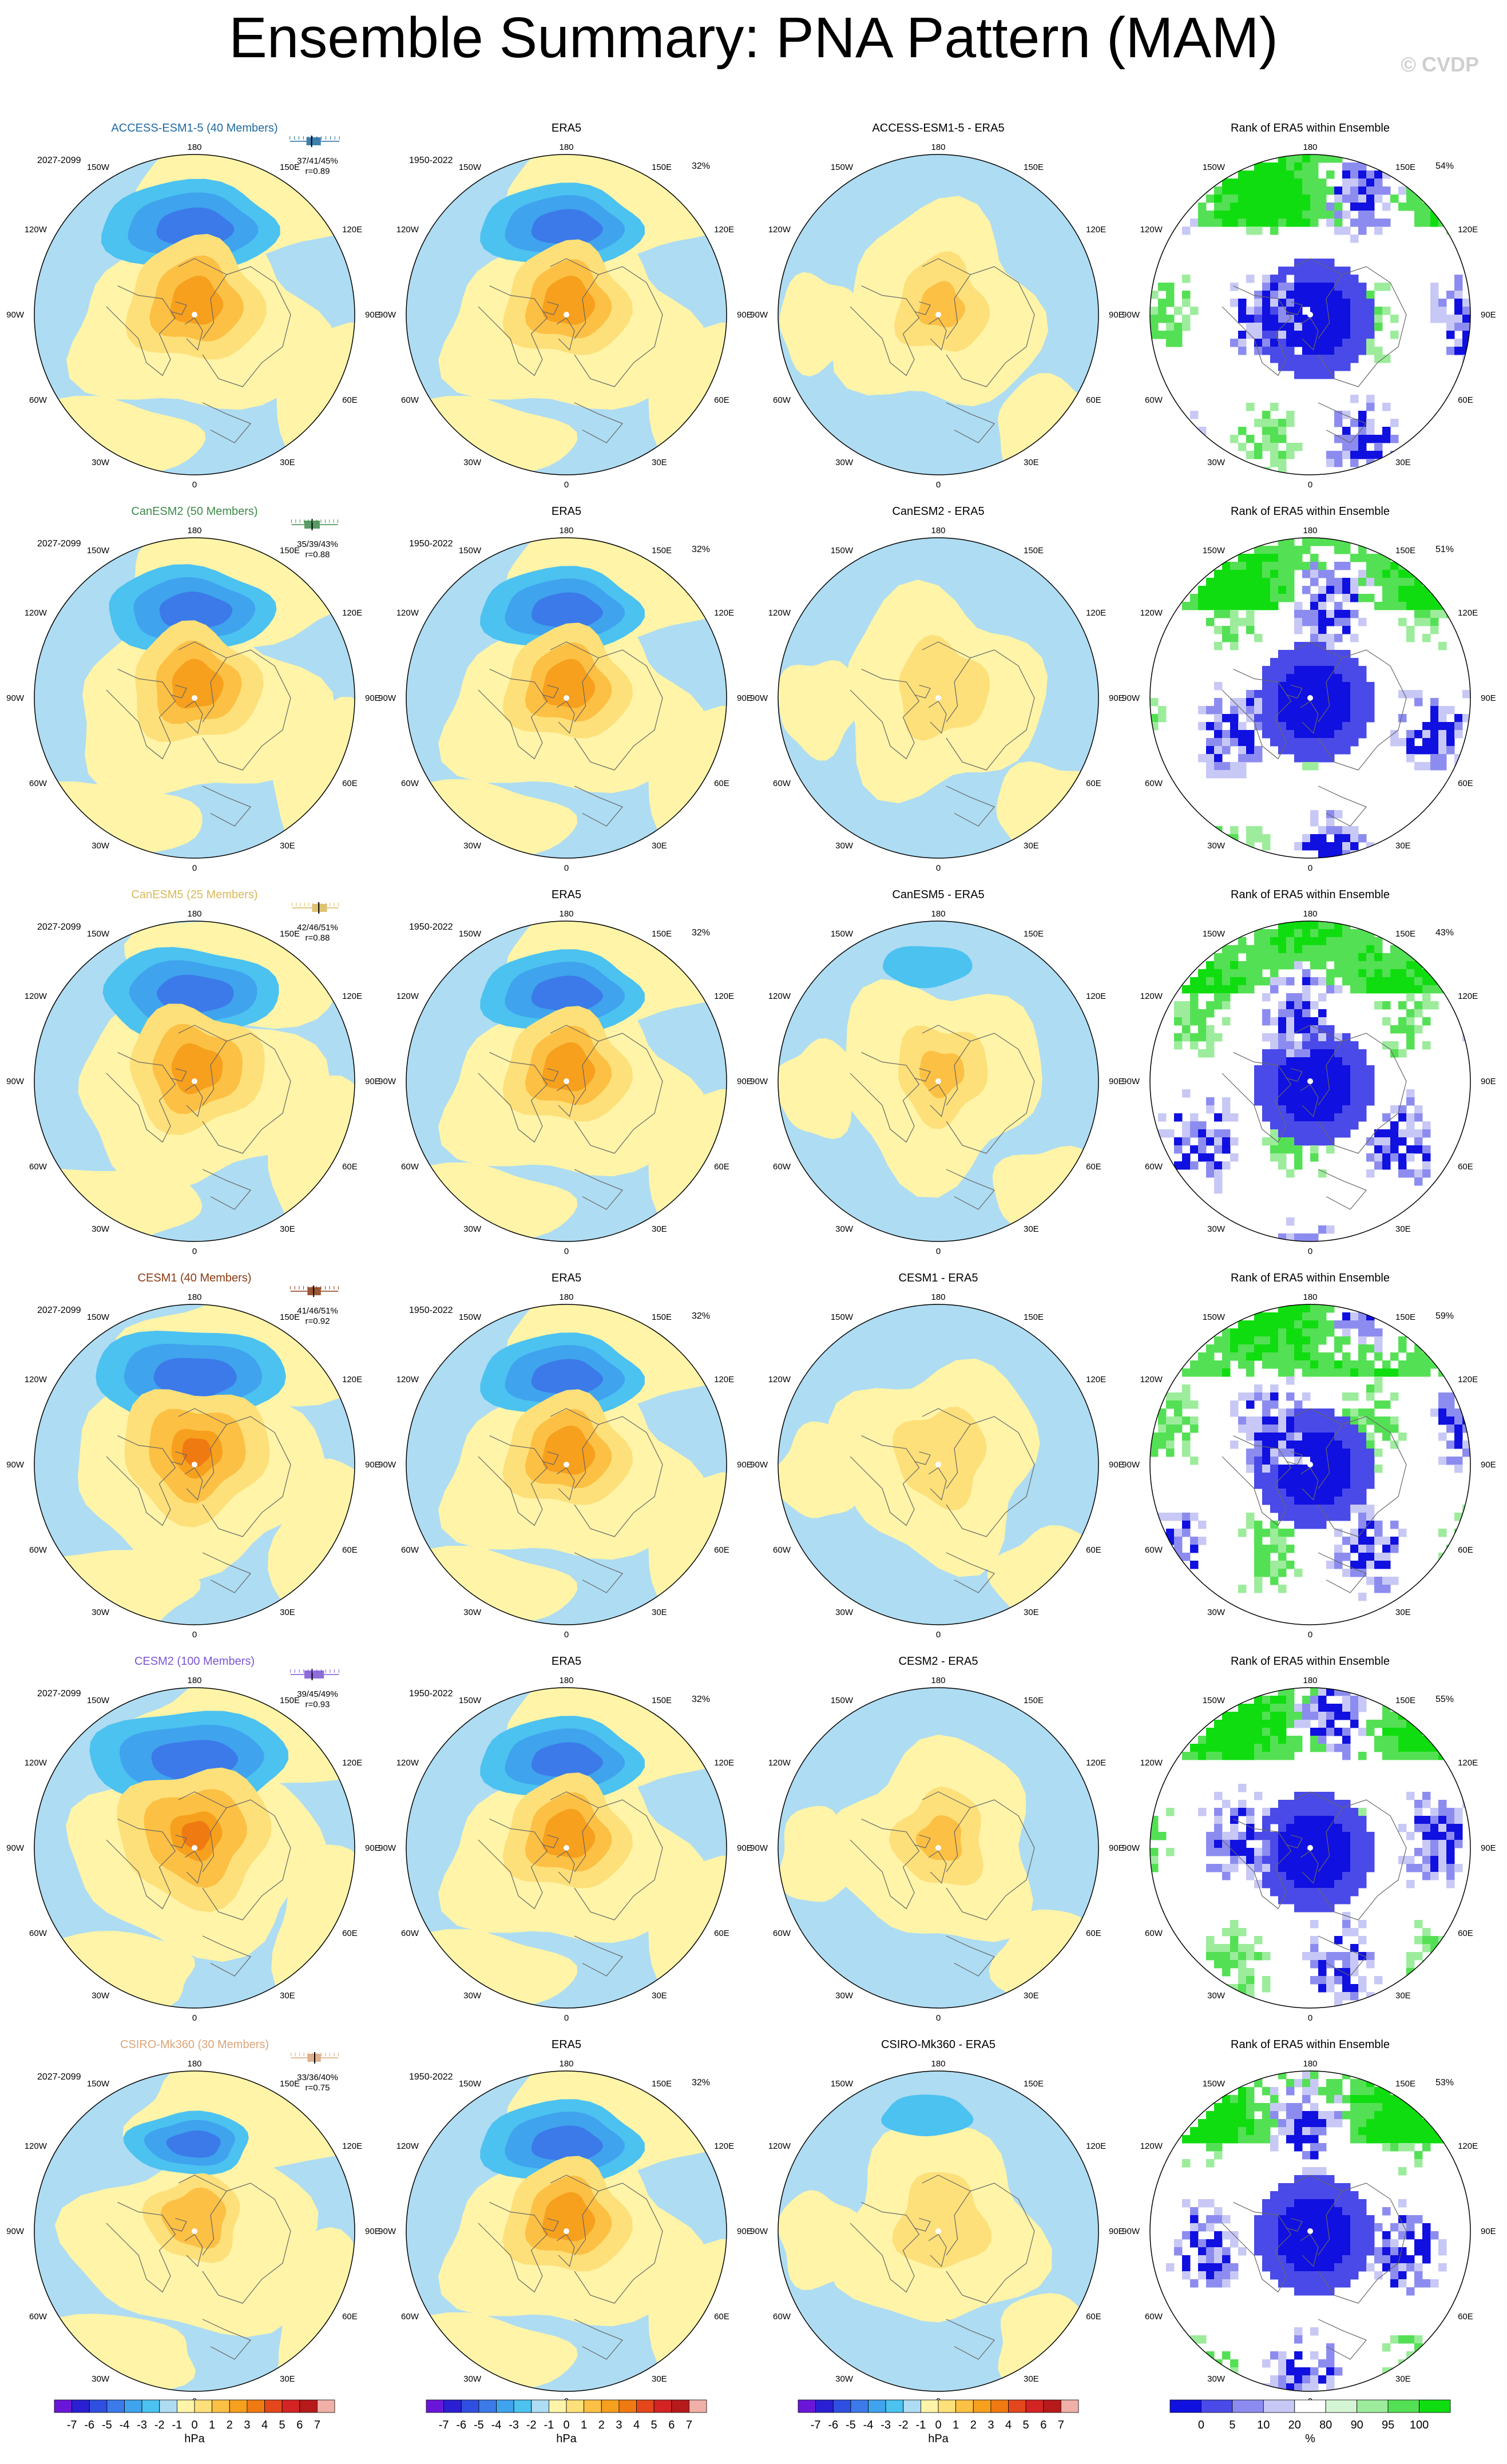 The width and height of the screenshot is (1507, 2464). Describe the element at coordinates (938, 1848) in the screenshot. I see `panel-r4-c2-map-outline` at that location.